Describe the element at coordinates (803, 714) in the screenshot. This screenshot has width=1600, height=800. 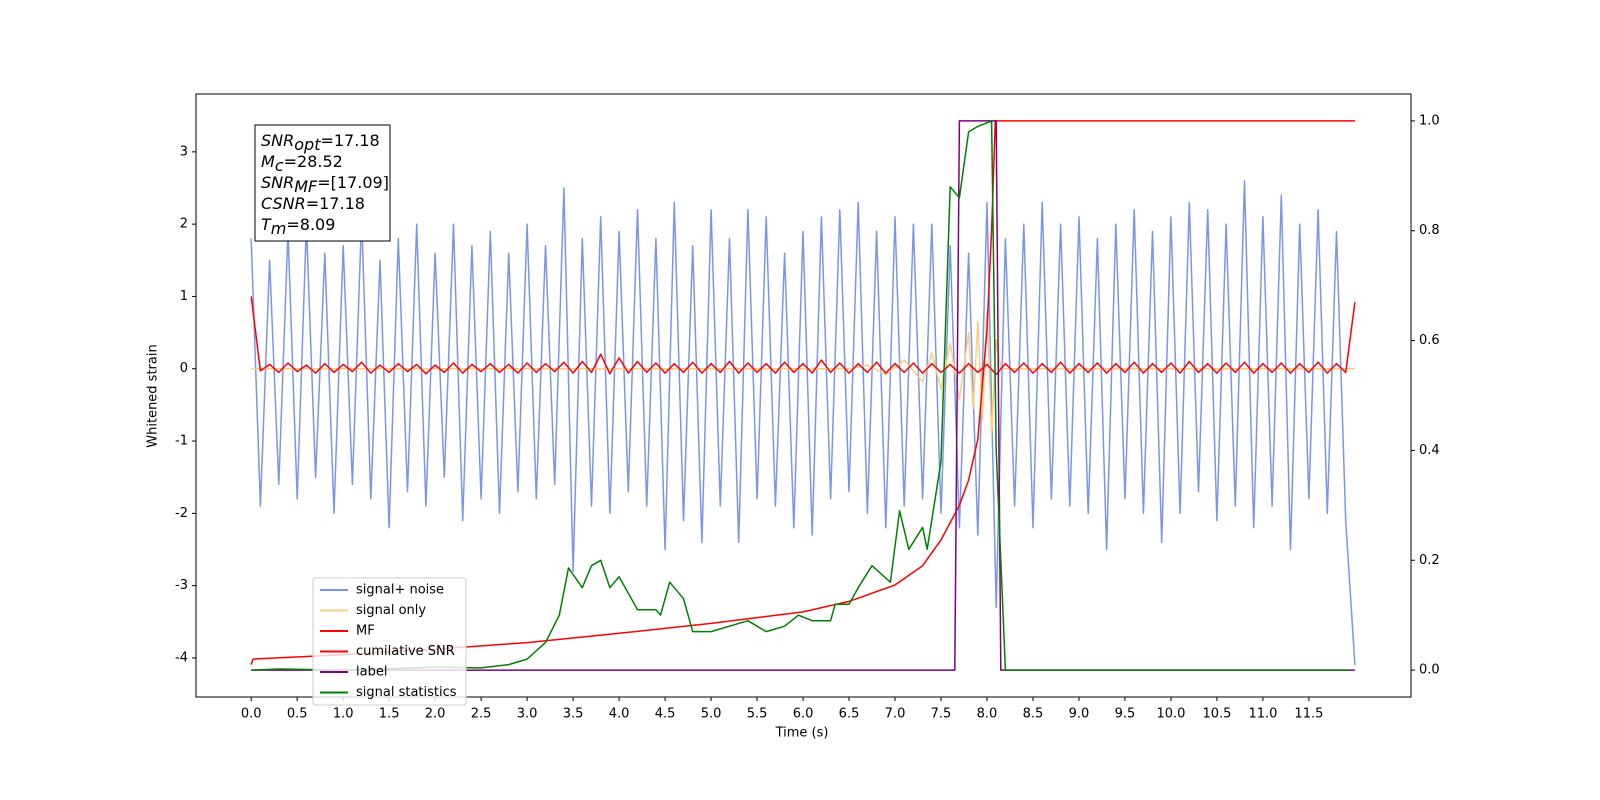
I see `x-tick-label: 6.0` at that location.